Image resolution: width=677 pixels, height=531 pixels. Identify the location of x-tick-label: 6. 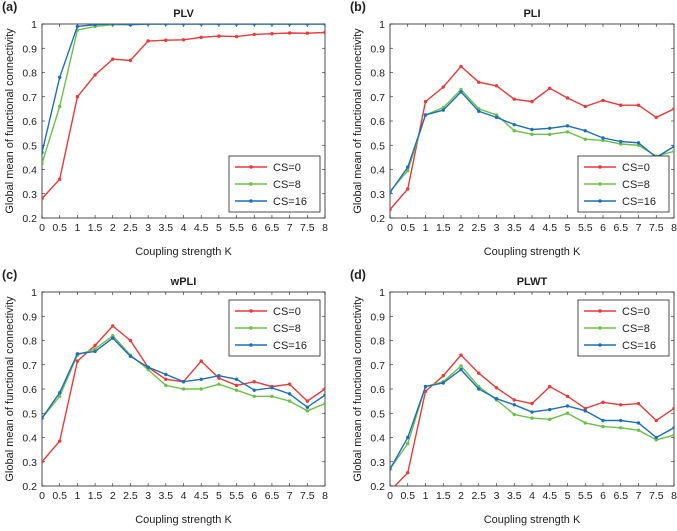
(254, 496).